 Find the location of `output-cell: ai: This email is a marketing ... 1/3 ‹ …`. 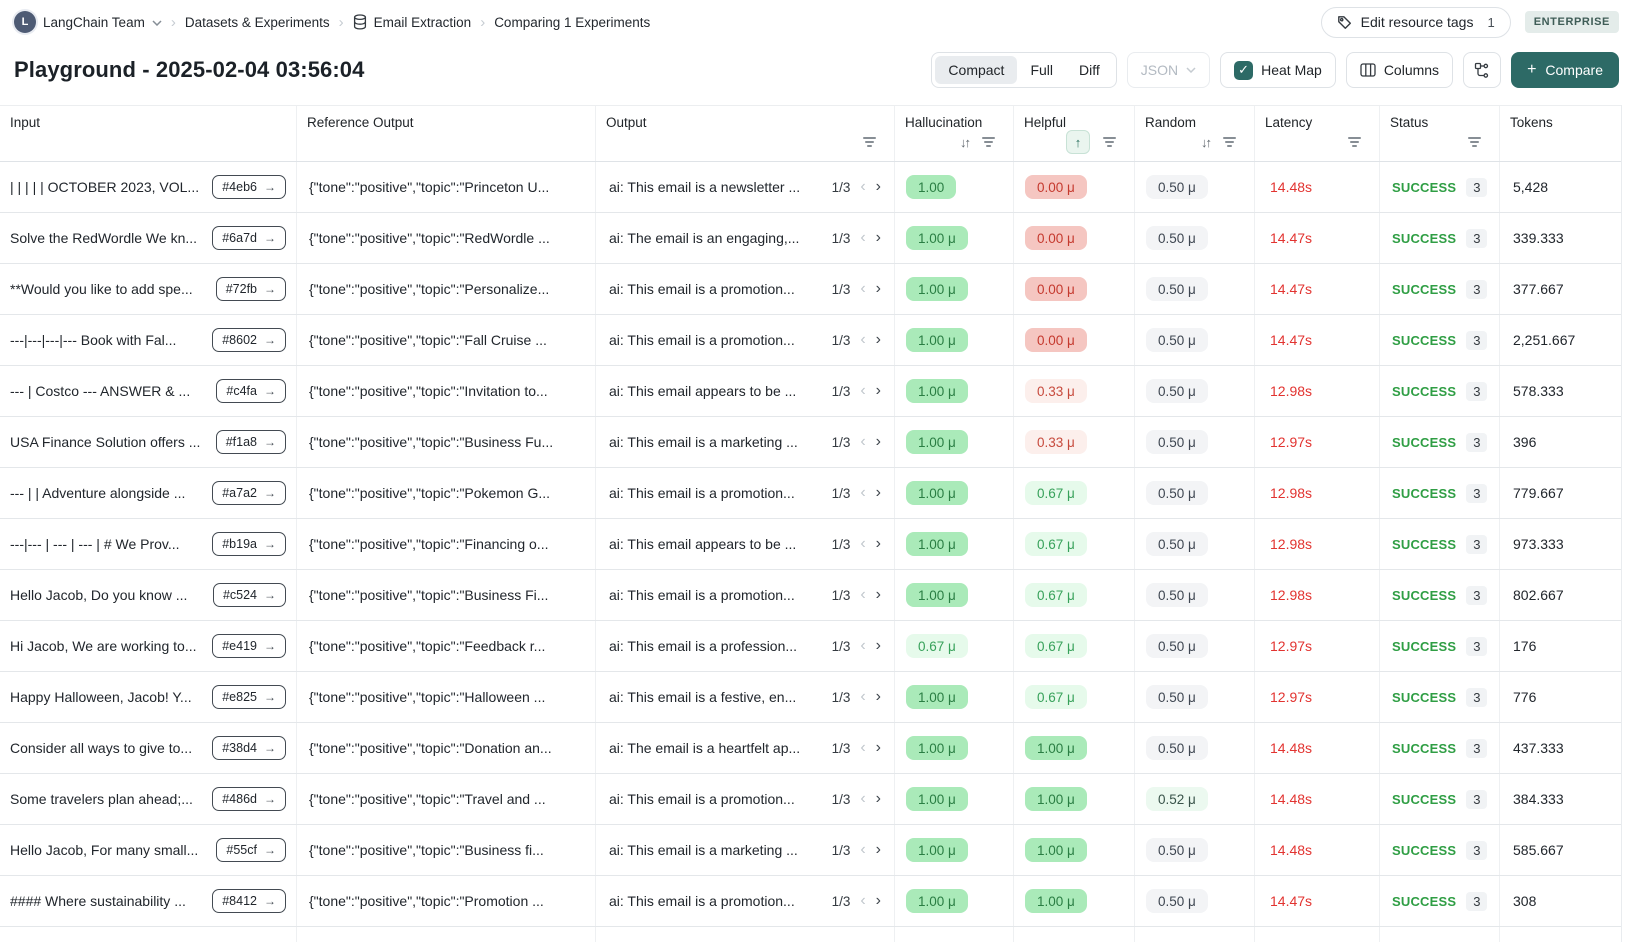

output-cell: ai: This email is a marketing ... 1/3 ‹ … is located at coordinates (745, 850).